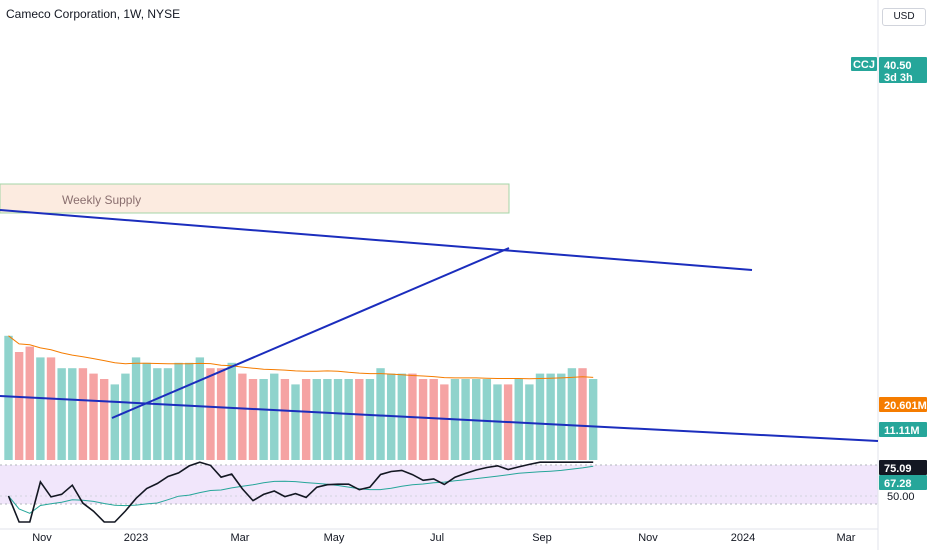 This screenshot has width=932, height=550. I want to click on rsi-ma-badge: 67.28, so click(903, 482).